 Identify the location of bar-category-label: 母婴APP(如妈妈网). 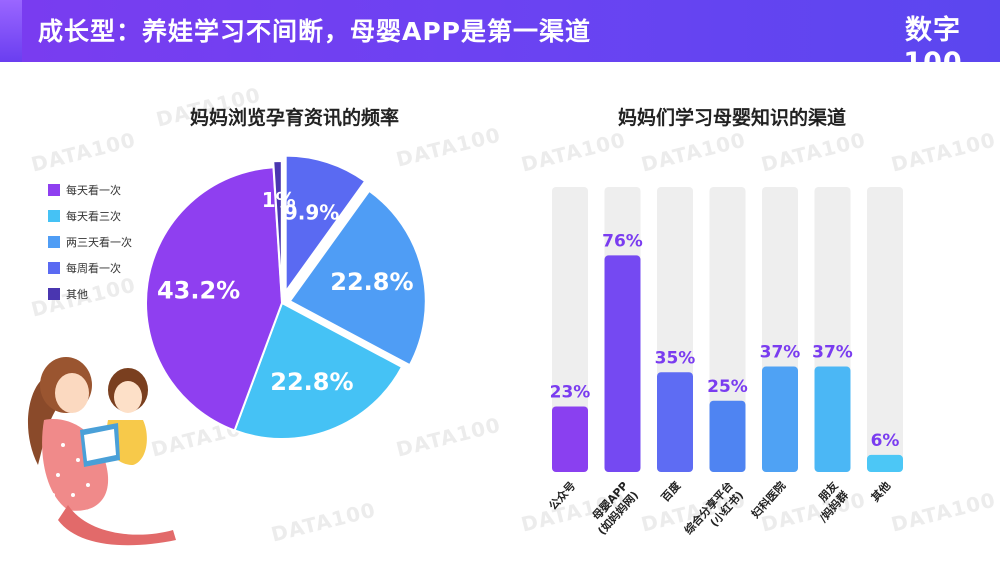
(613, 508).